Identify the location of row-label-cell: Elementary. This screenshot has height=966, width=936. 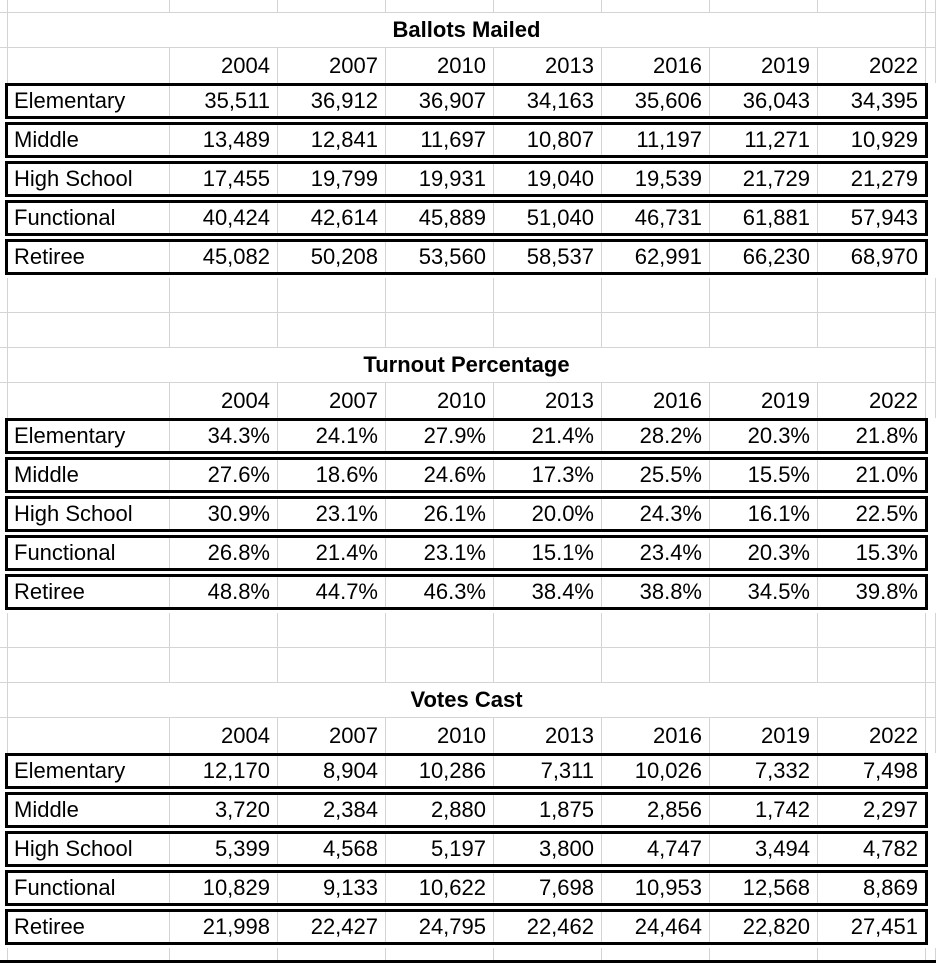
(89, 436).